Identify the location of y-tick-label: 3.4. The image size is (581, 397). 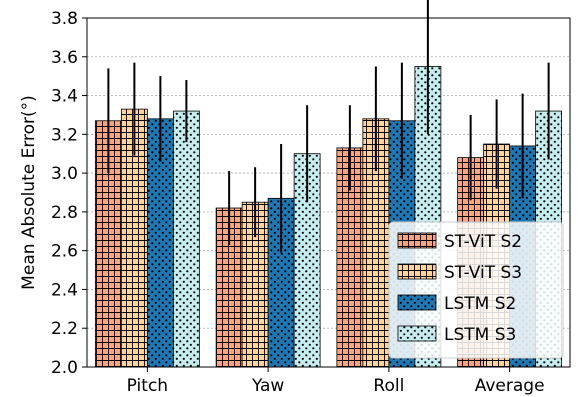
(64, 97).